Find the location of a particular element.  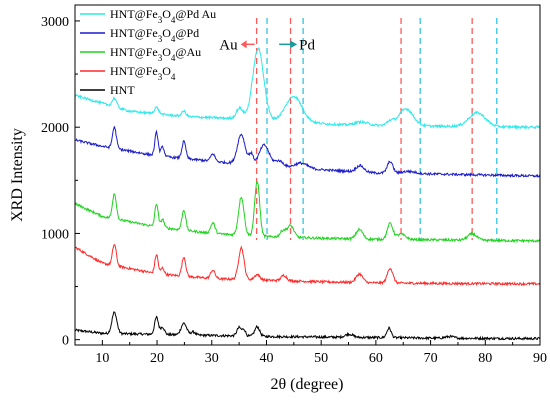

x-tick-label: 50 is located at coordinates (321, 358).